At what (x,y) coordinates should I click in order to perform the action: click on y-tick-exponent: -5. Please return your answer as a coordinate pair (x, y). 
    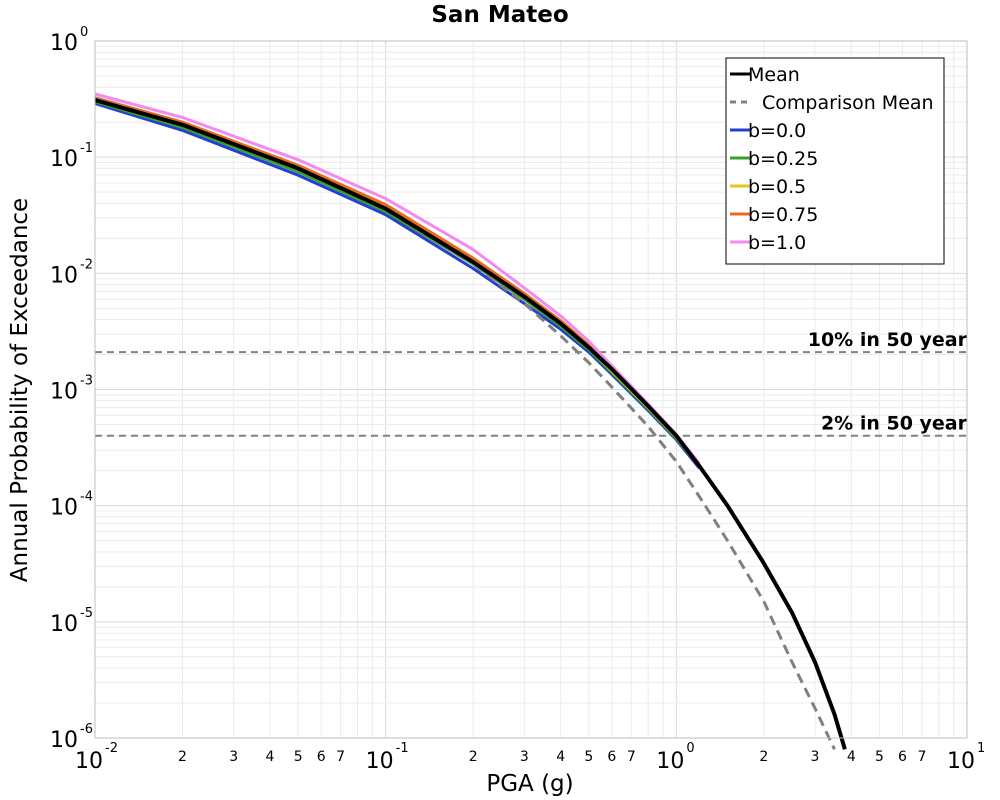
    Looking at the image, I should click on (86, 613).